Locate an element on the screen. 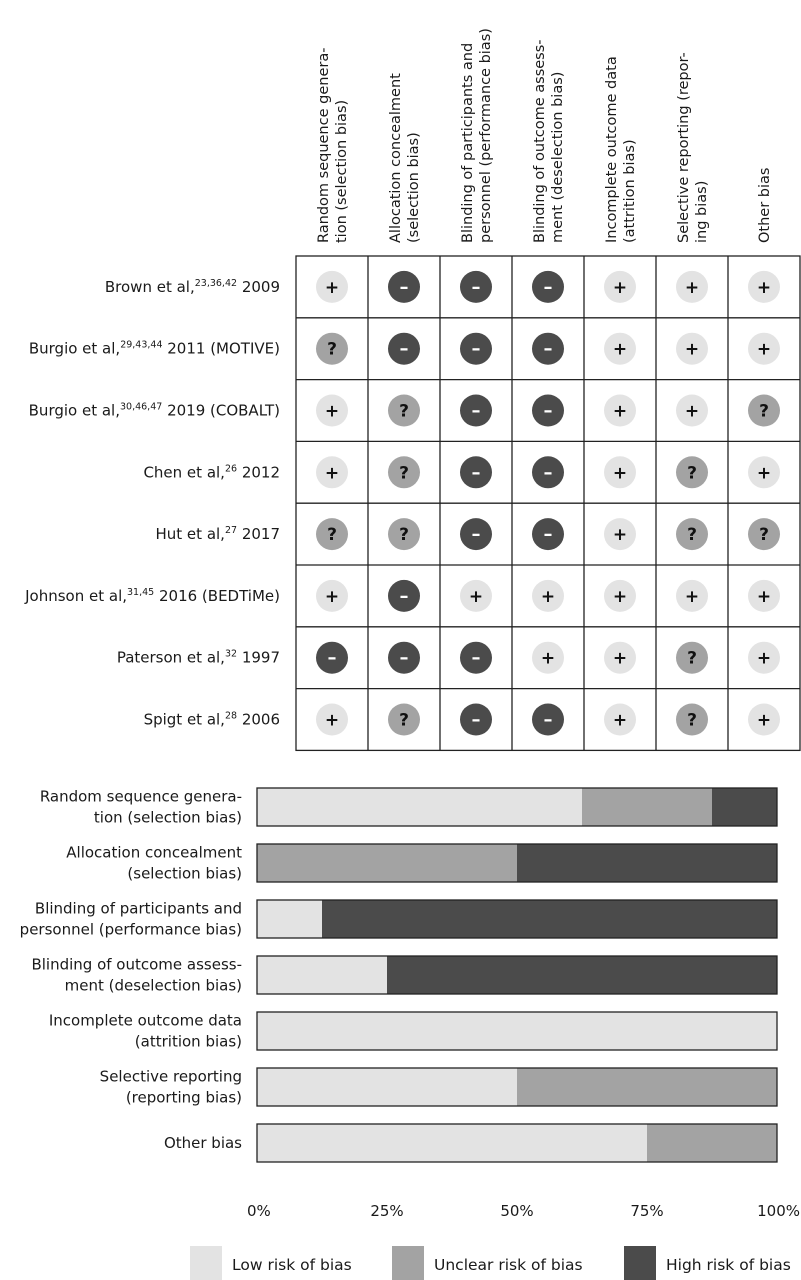  column-header: Incomplete outcome data (attrition bias) is located at coordinates (621, 149).